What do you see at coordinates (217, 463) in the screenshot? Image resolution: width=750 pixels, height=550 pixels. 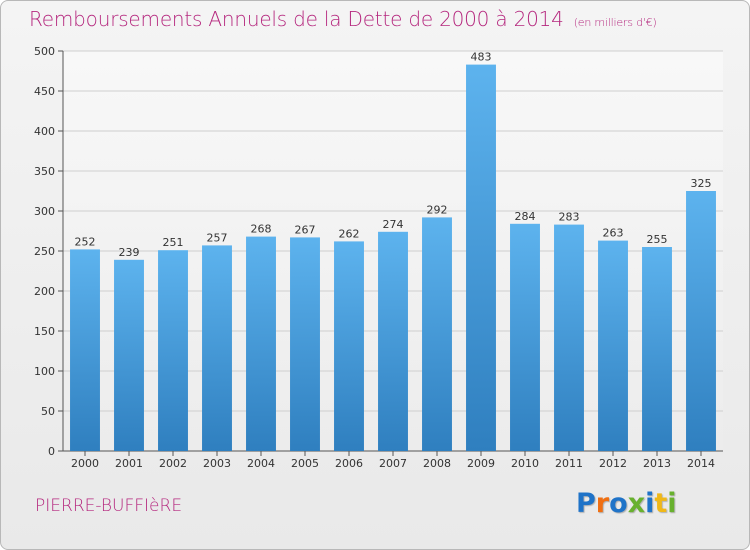 I see `x-tick-label-2003: 2003` at bounding box center [217, 463].